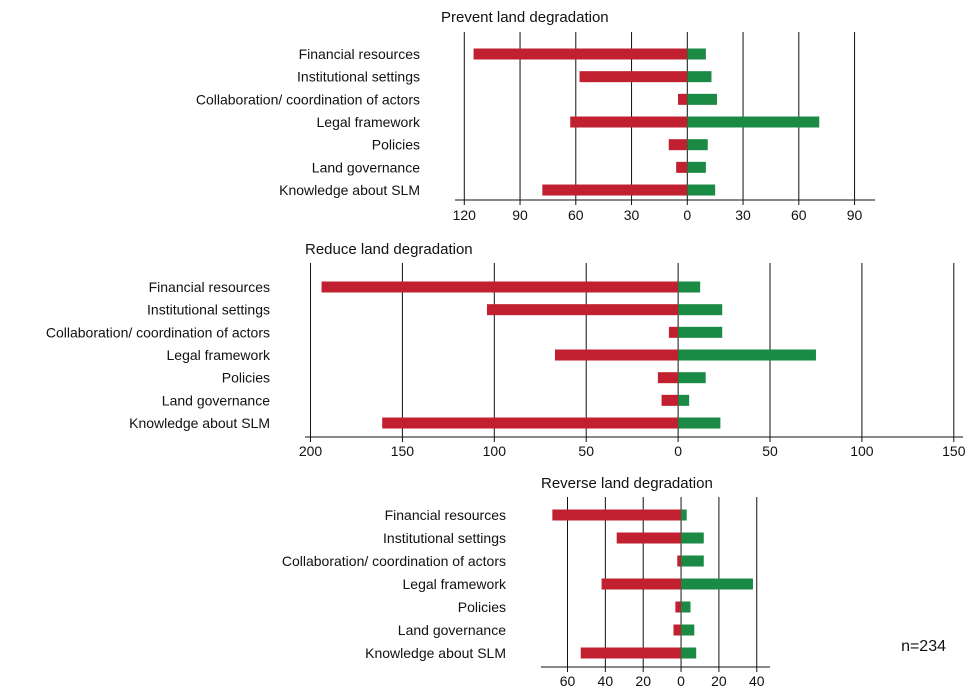 This screenshot has width=968, height=690. I want to click on sample-size-note: n=234, so click(923, 646).